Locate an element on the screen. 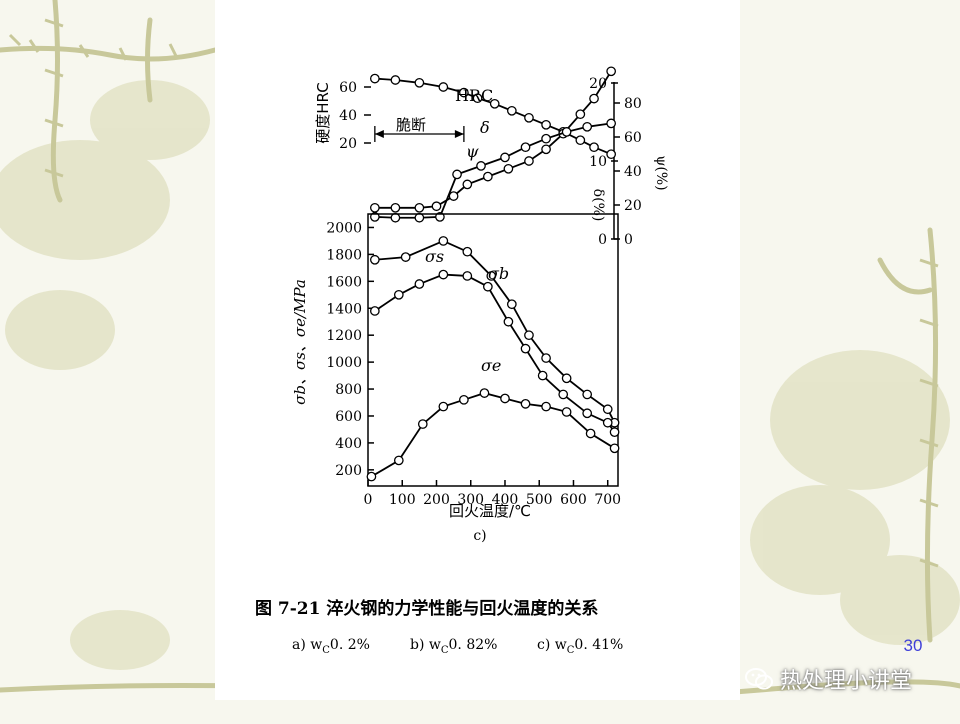  subcaption-c-val: 0. 41% is located at coordinates (598, 645).